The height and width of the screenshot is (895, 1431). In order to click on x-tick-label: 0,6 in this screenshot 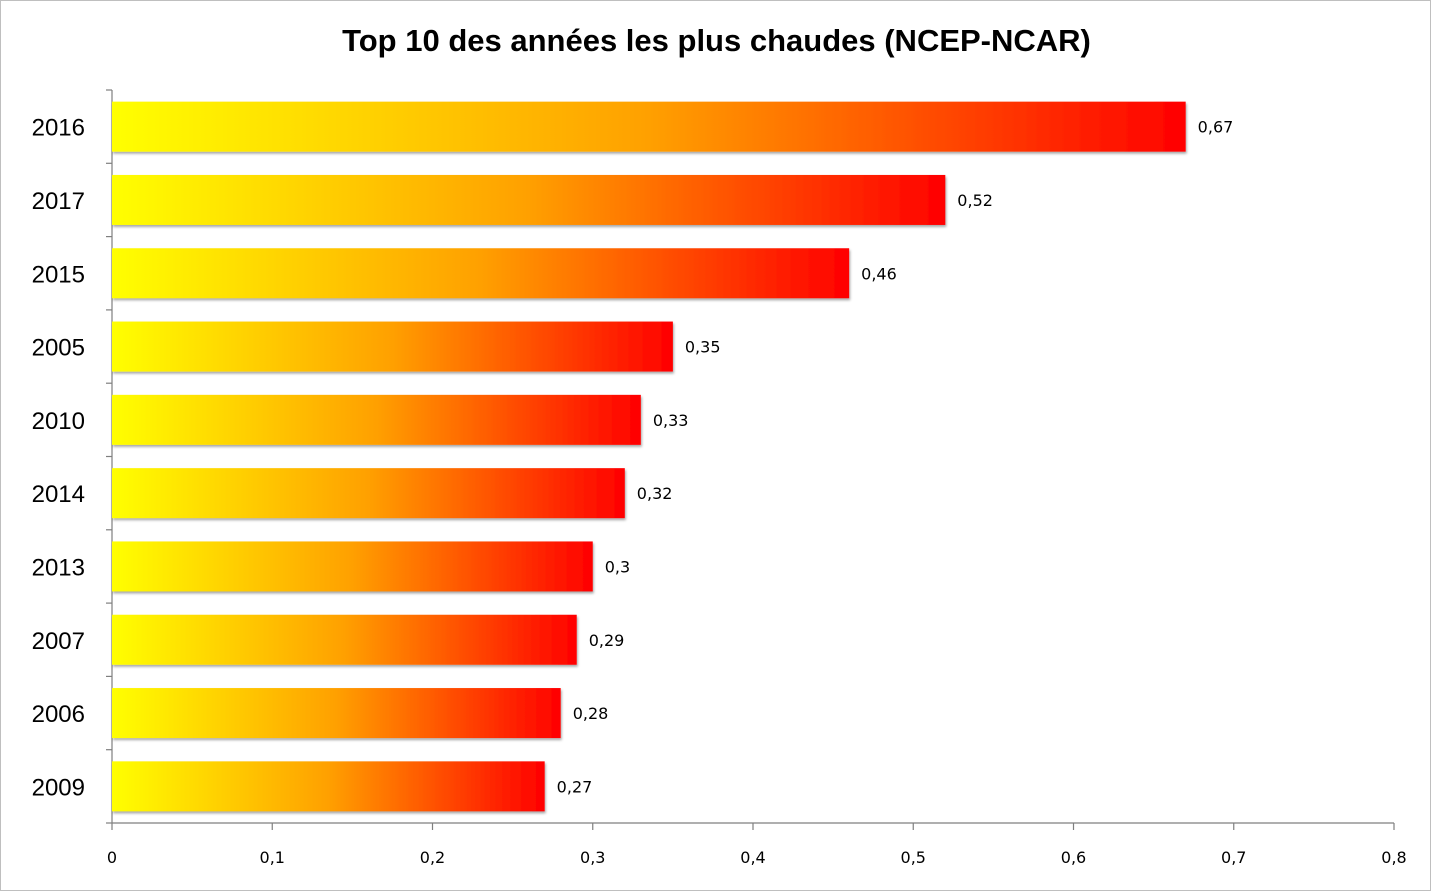, I will do `click(1073, 857)`.